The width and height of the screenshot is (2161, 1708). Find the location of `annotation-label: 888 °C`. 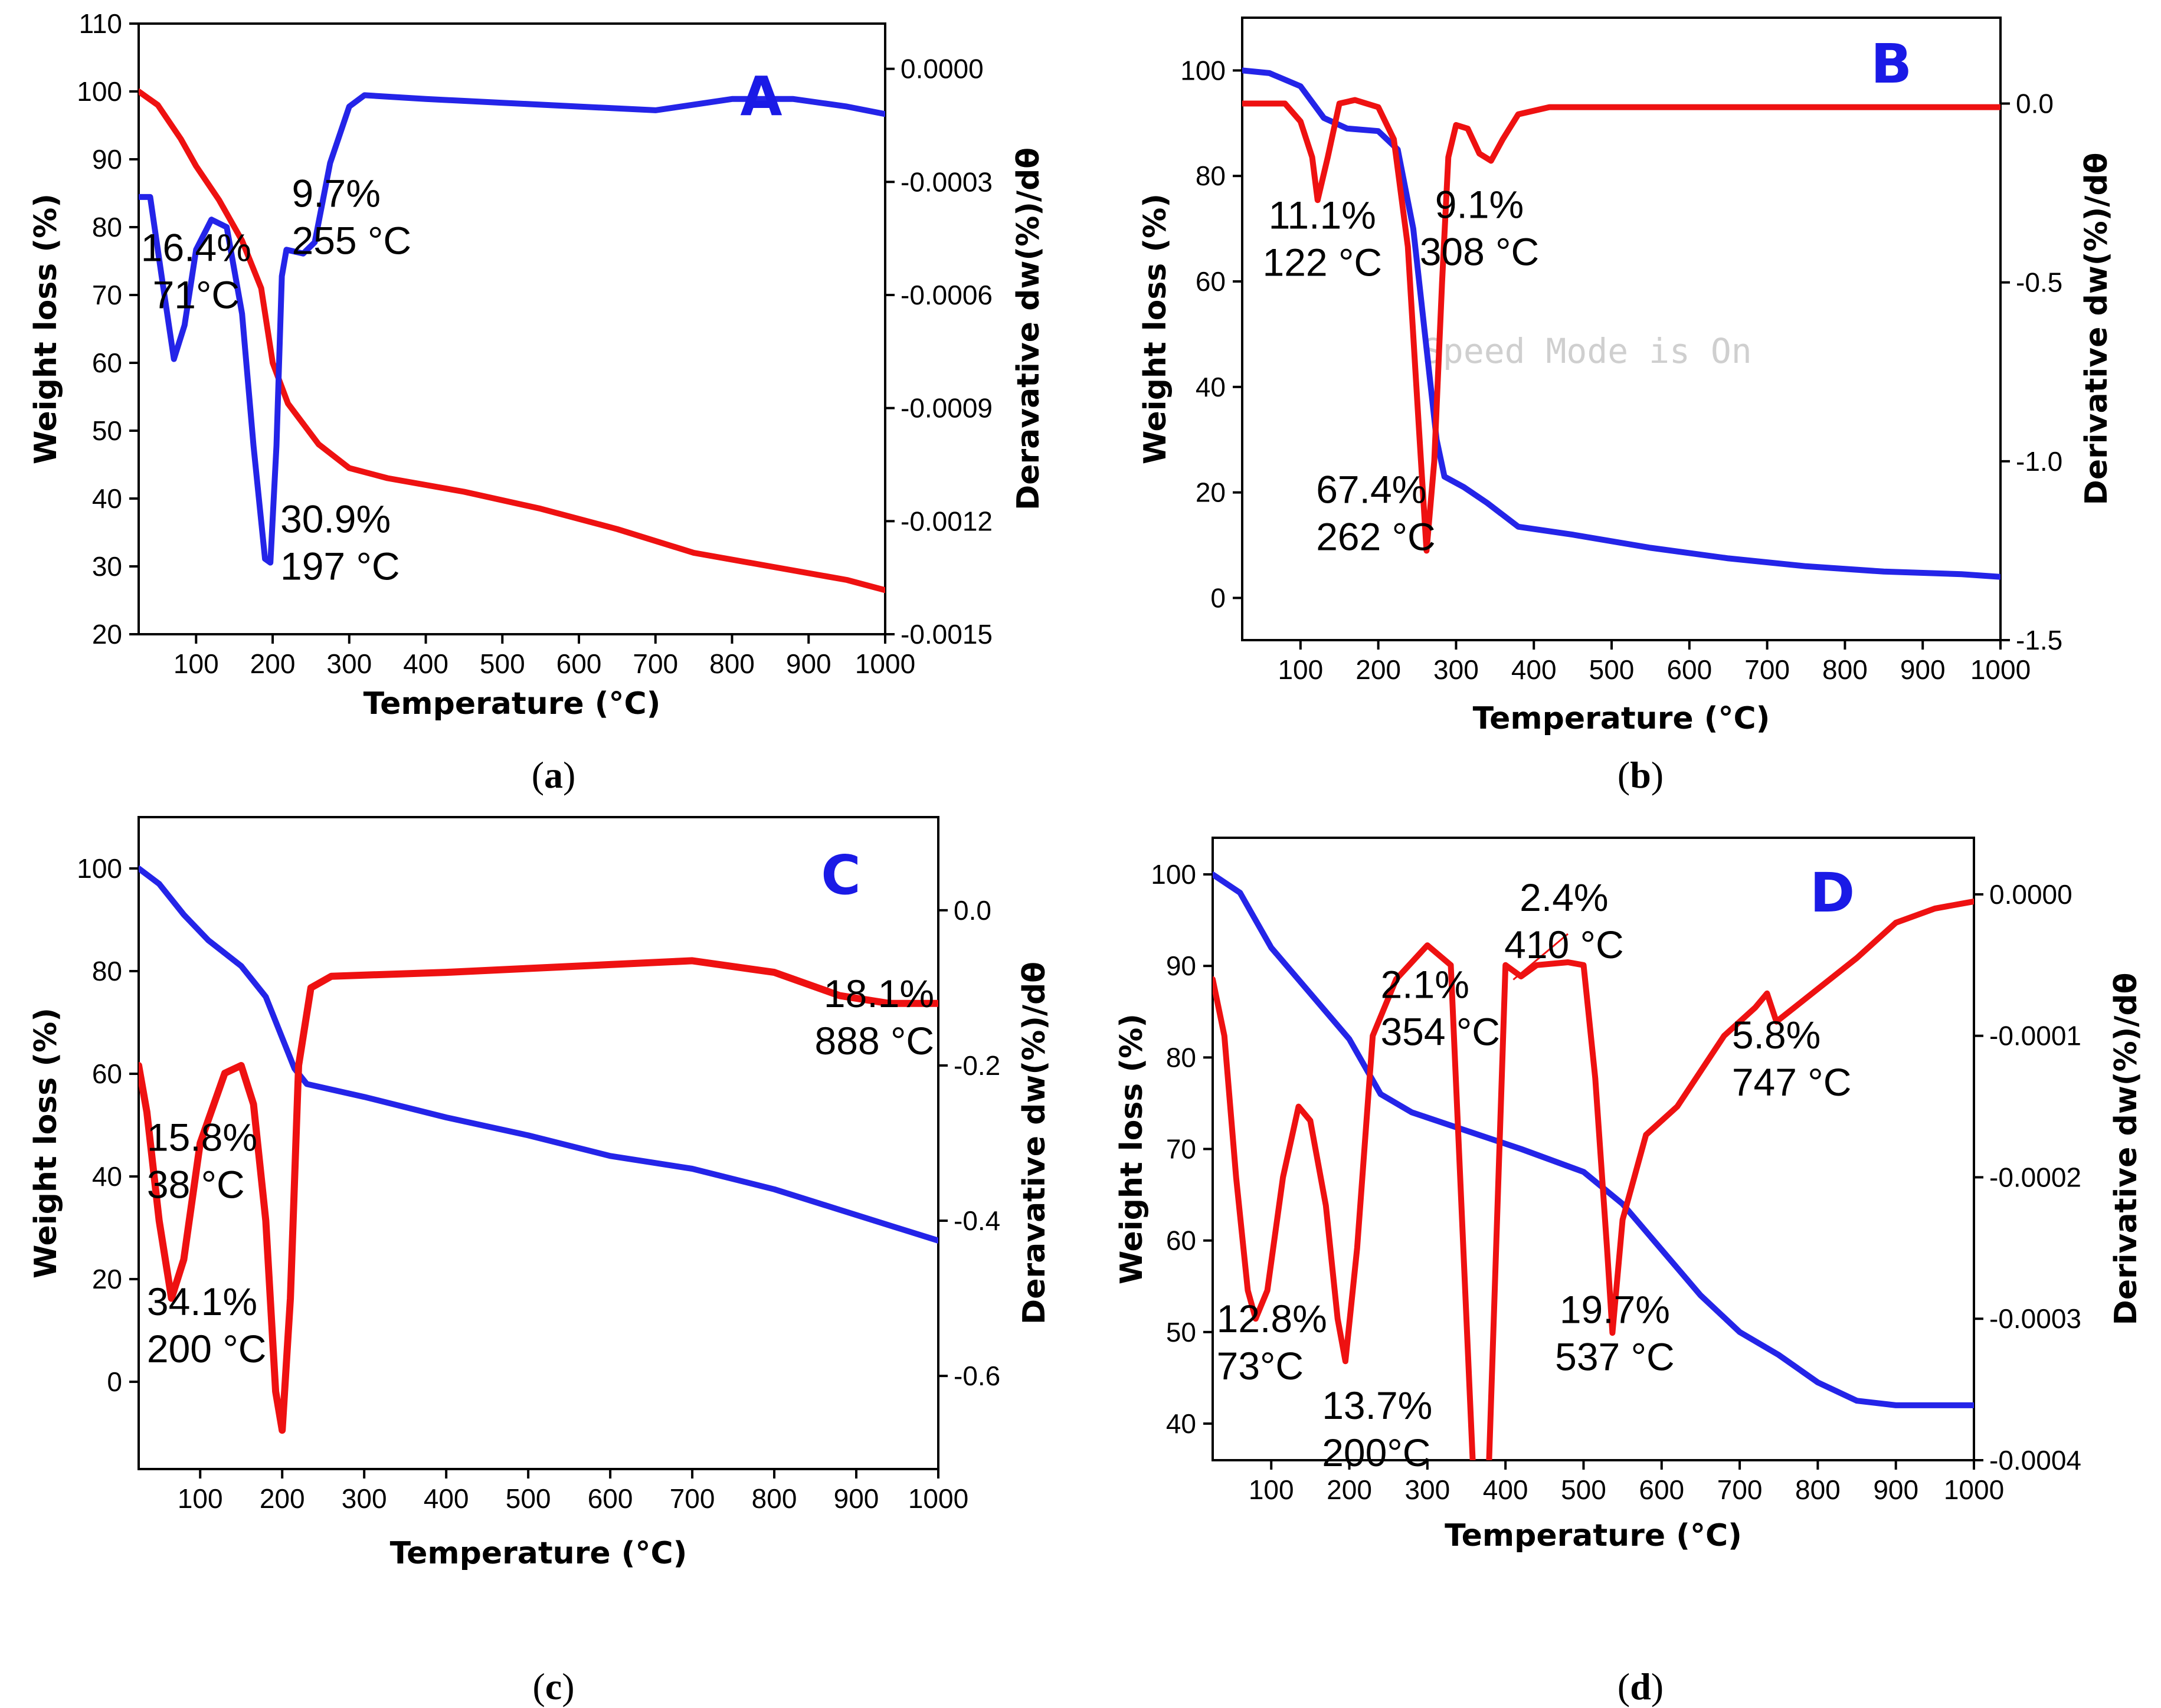

annotation-label: 888 °C is located at coordinates (875, 1041).